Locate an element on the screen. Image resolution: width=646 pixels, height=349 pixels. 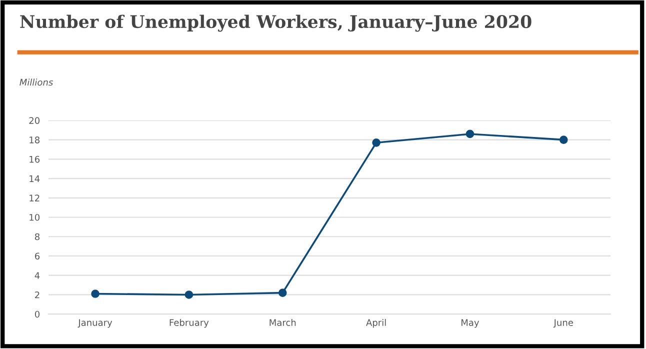
y-tick-label: 4 is located at coordinates (37, 275).